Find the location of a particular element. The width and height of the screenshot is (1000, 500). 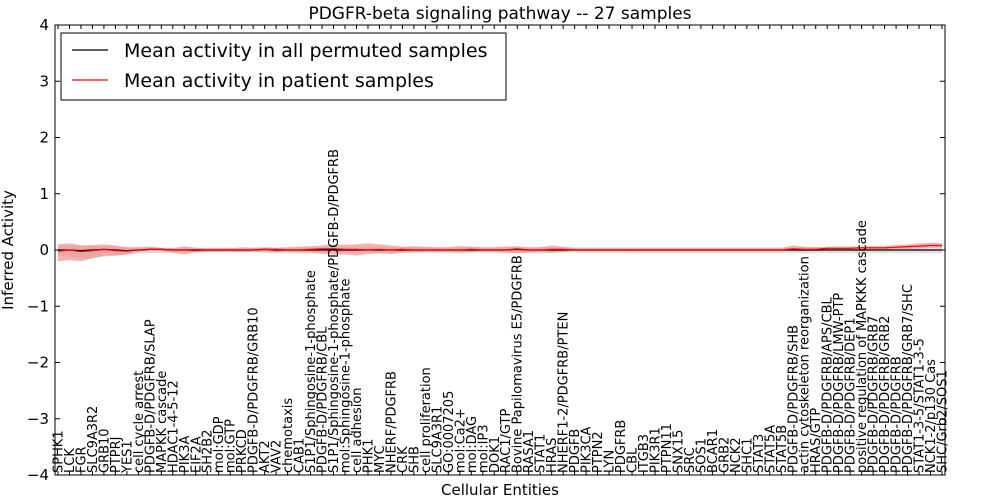

x-tick-label: NCK1-2/p130 Cas is located at coordinates (931, 416).